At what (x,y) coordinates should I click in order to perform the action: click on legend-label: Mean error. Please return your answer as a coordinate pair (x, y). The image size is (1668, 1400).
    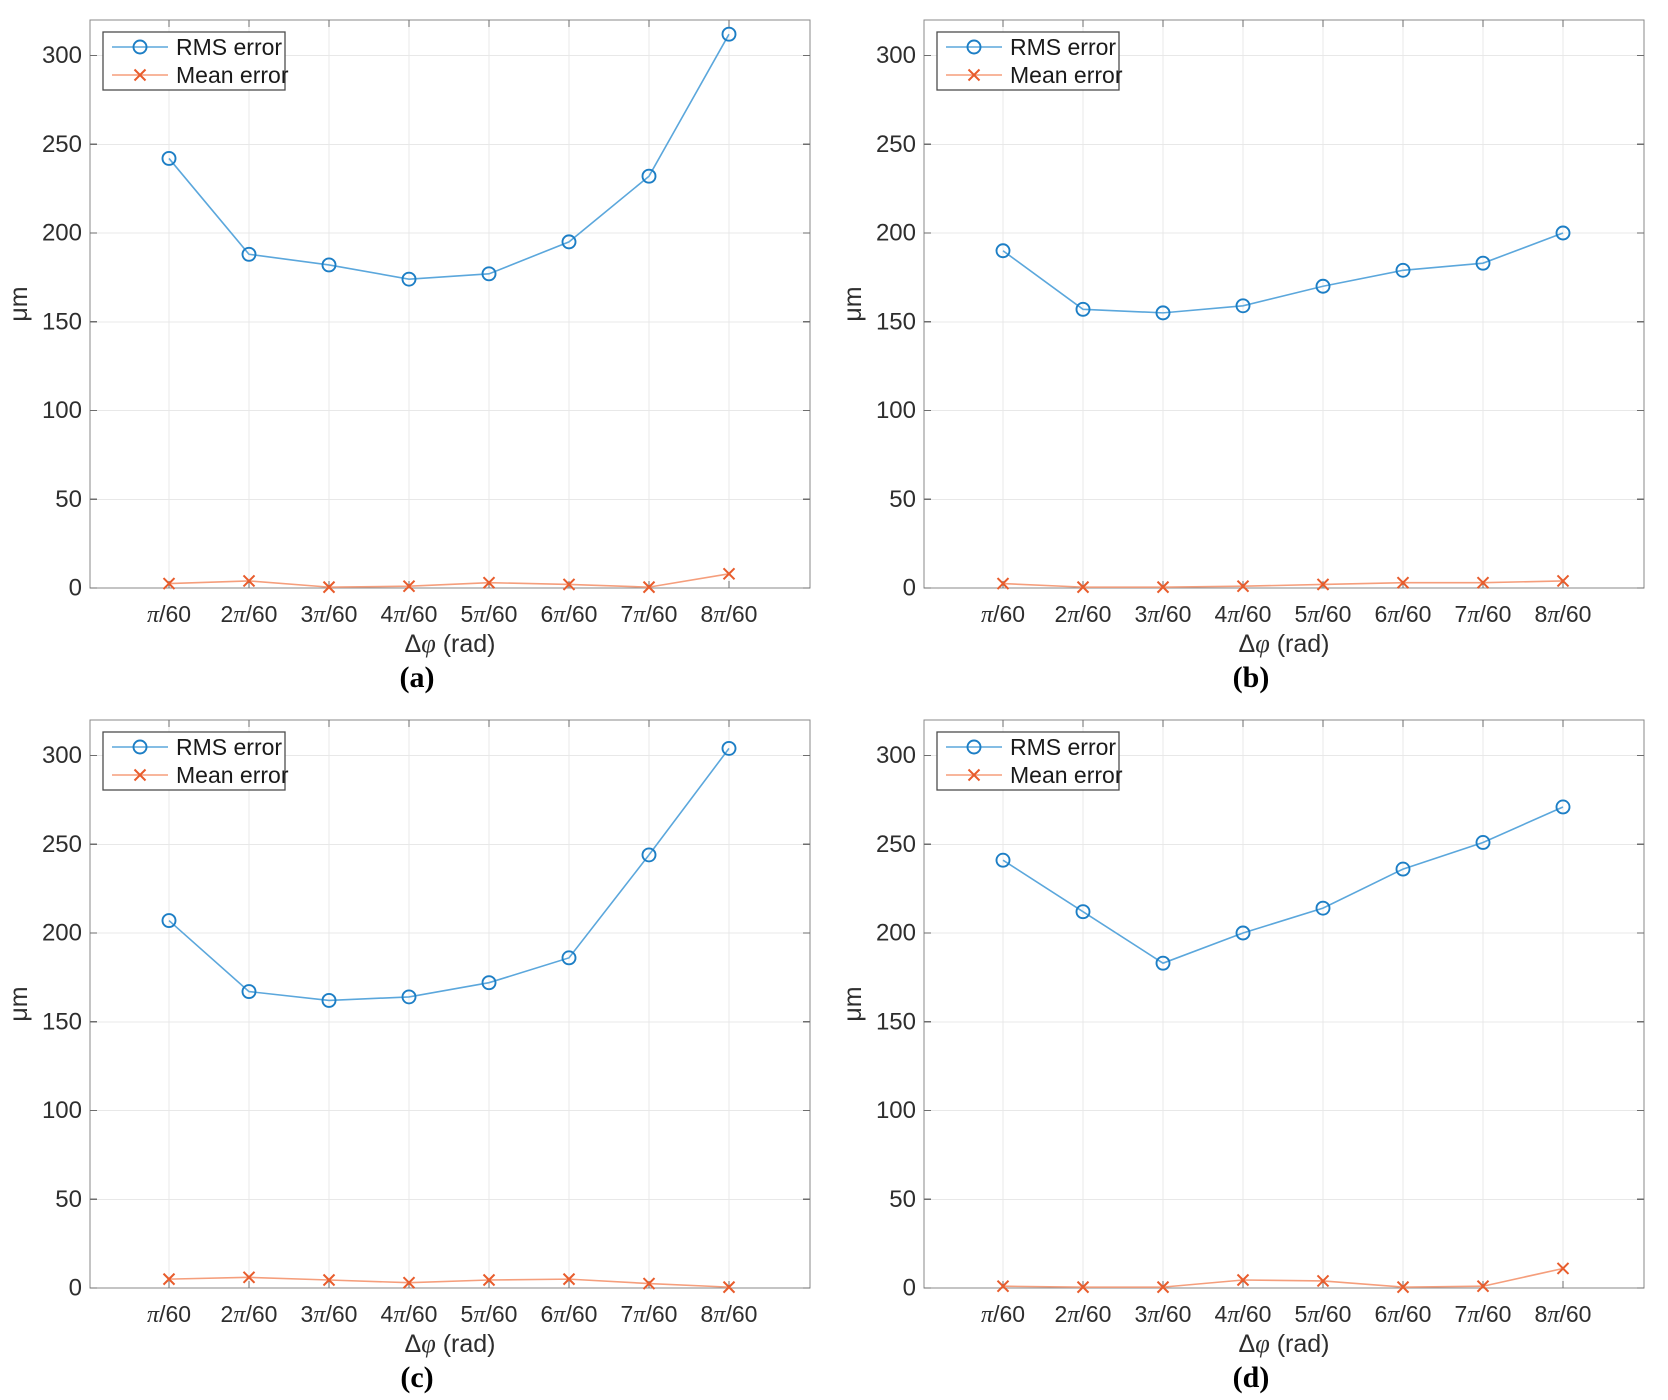
    Looking at the image, I should click on (1066, 775).